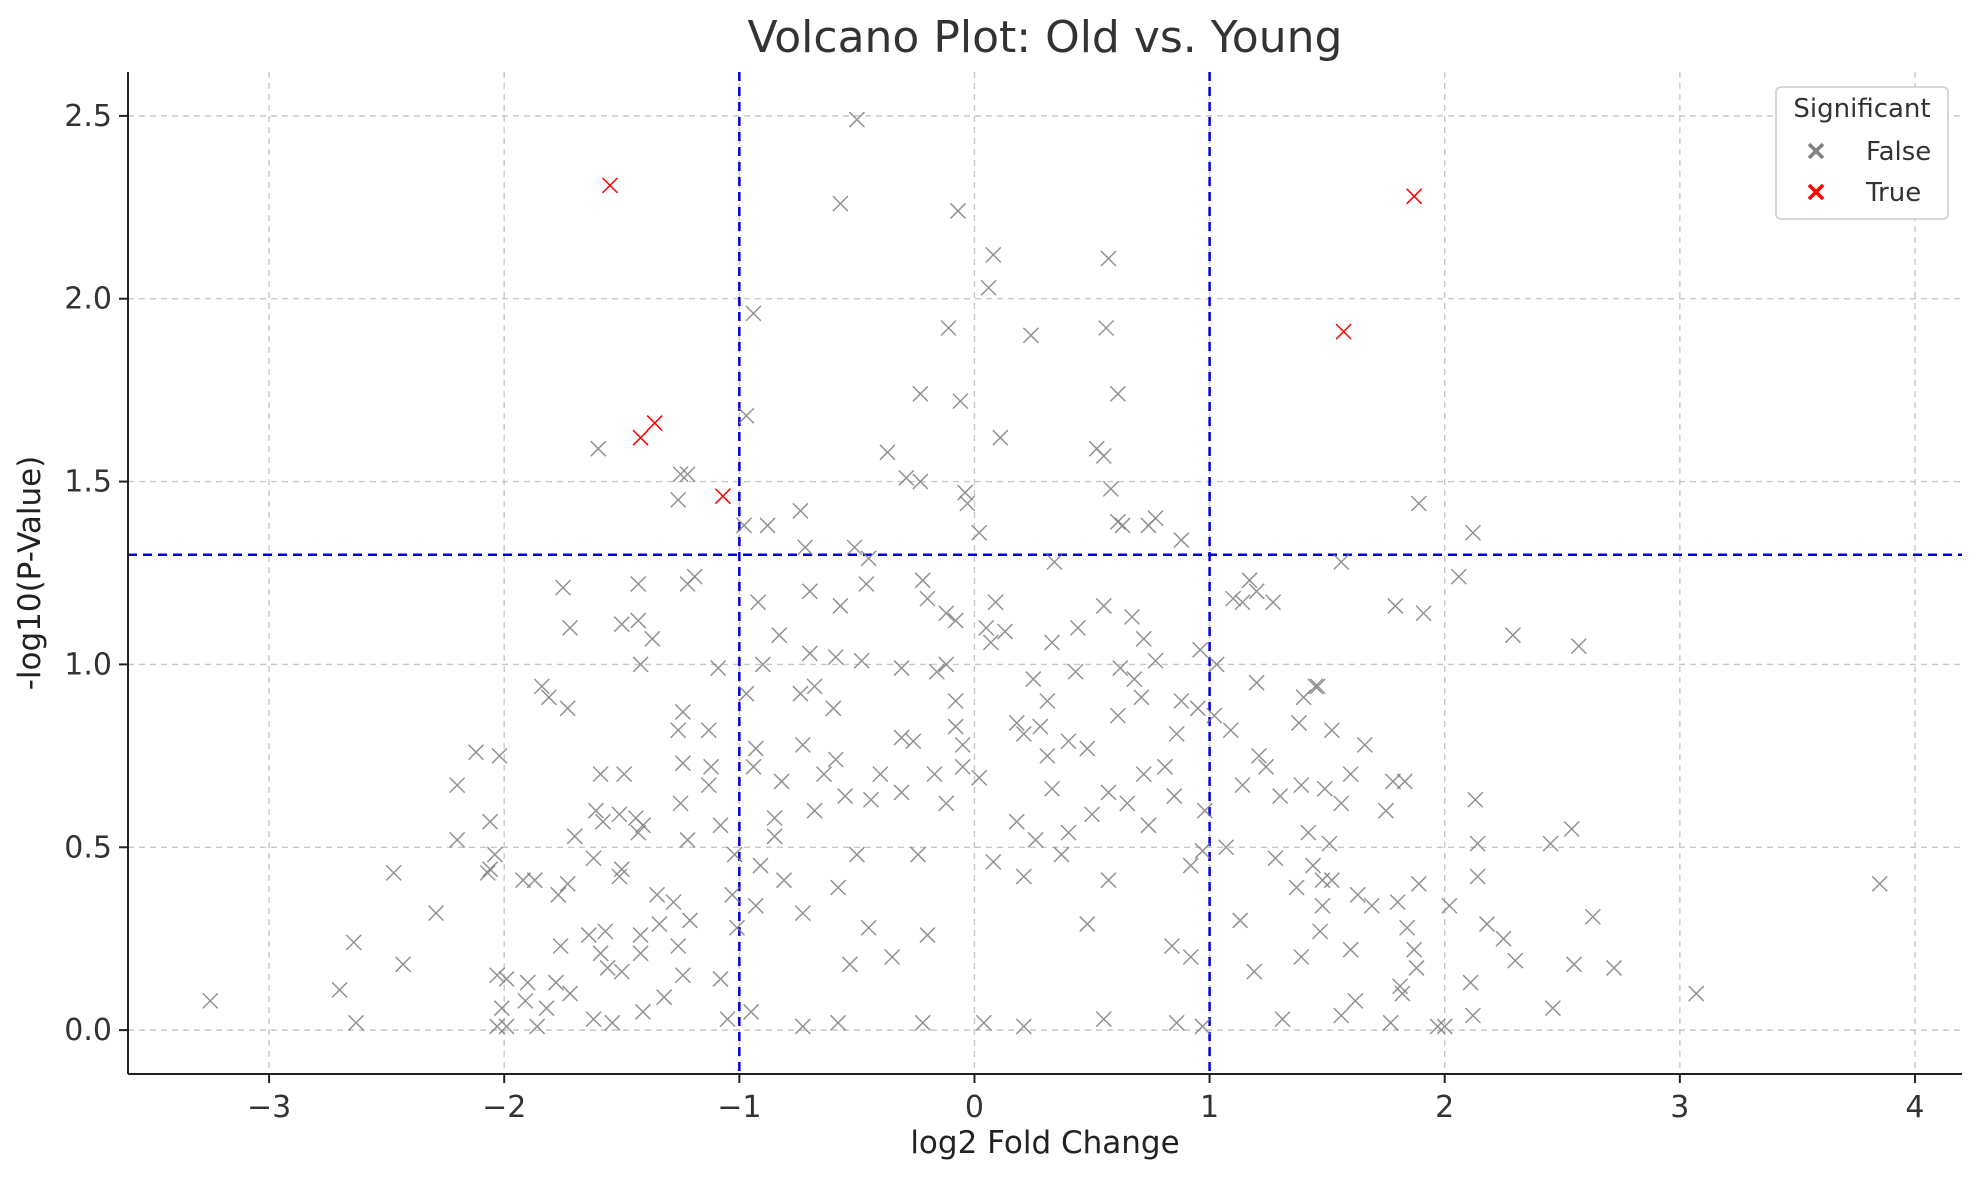 Image resolution: width=1979 pixels, height=1180 pixels. What do you see at coordinates (88, 482) in the screenshot?
I see `y-tick-label-3: 1.5` at bounding box center [88, 482].